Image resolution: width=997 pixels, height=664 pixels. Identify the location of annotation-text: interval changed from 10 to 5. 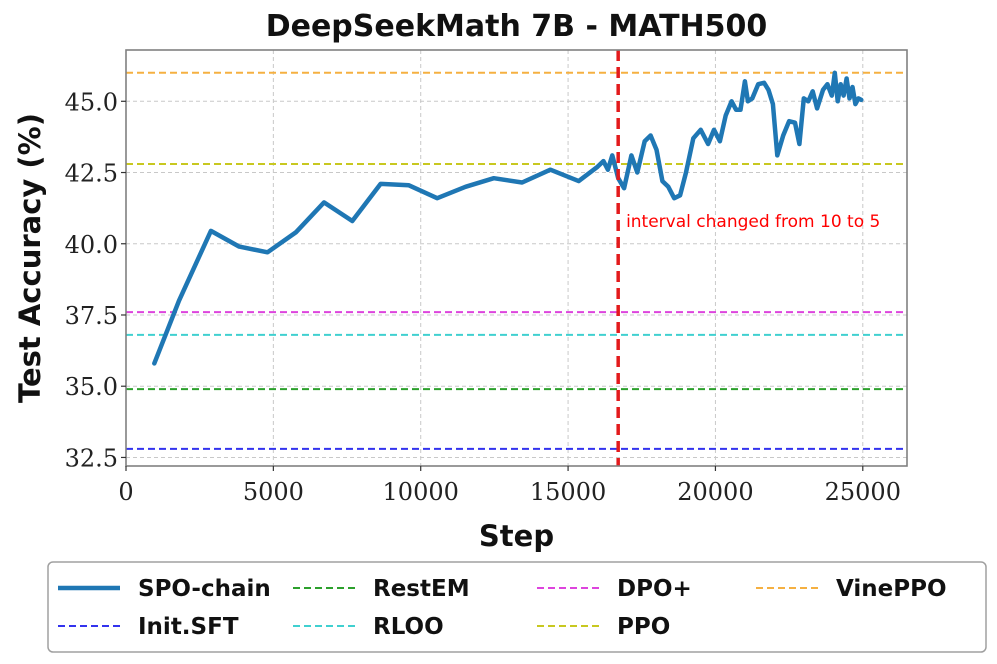
(753, 222).